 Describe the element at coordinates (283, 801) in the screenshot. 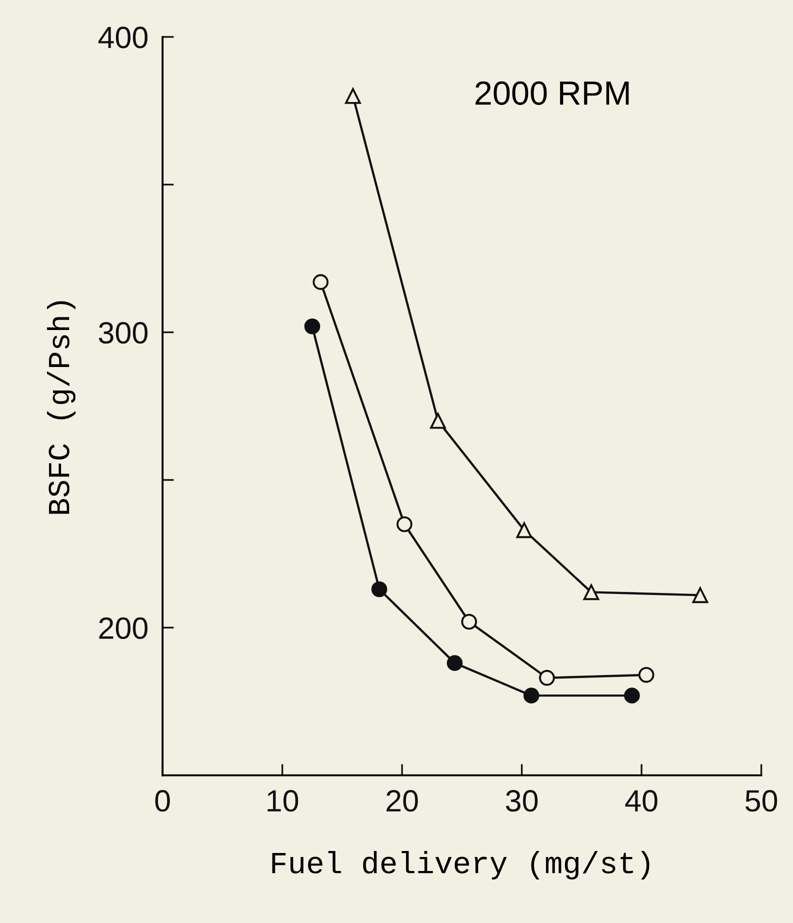

I see `x-tick-label: 10` at that location.